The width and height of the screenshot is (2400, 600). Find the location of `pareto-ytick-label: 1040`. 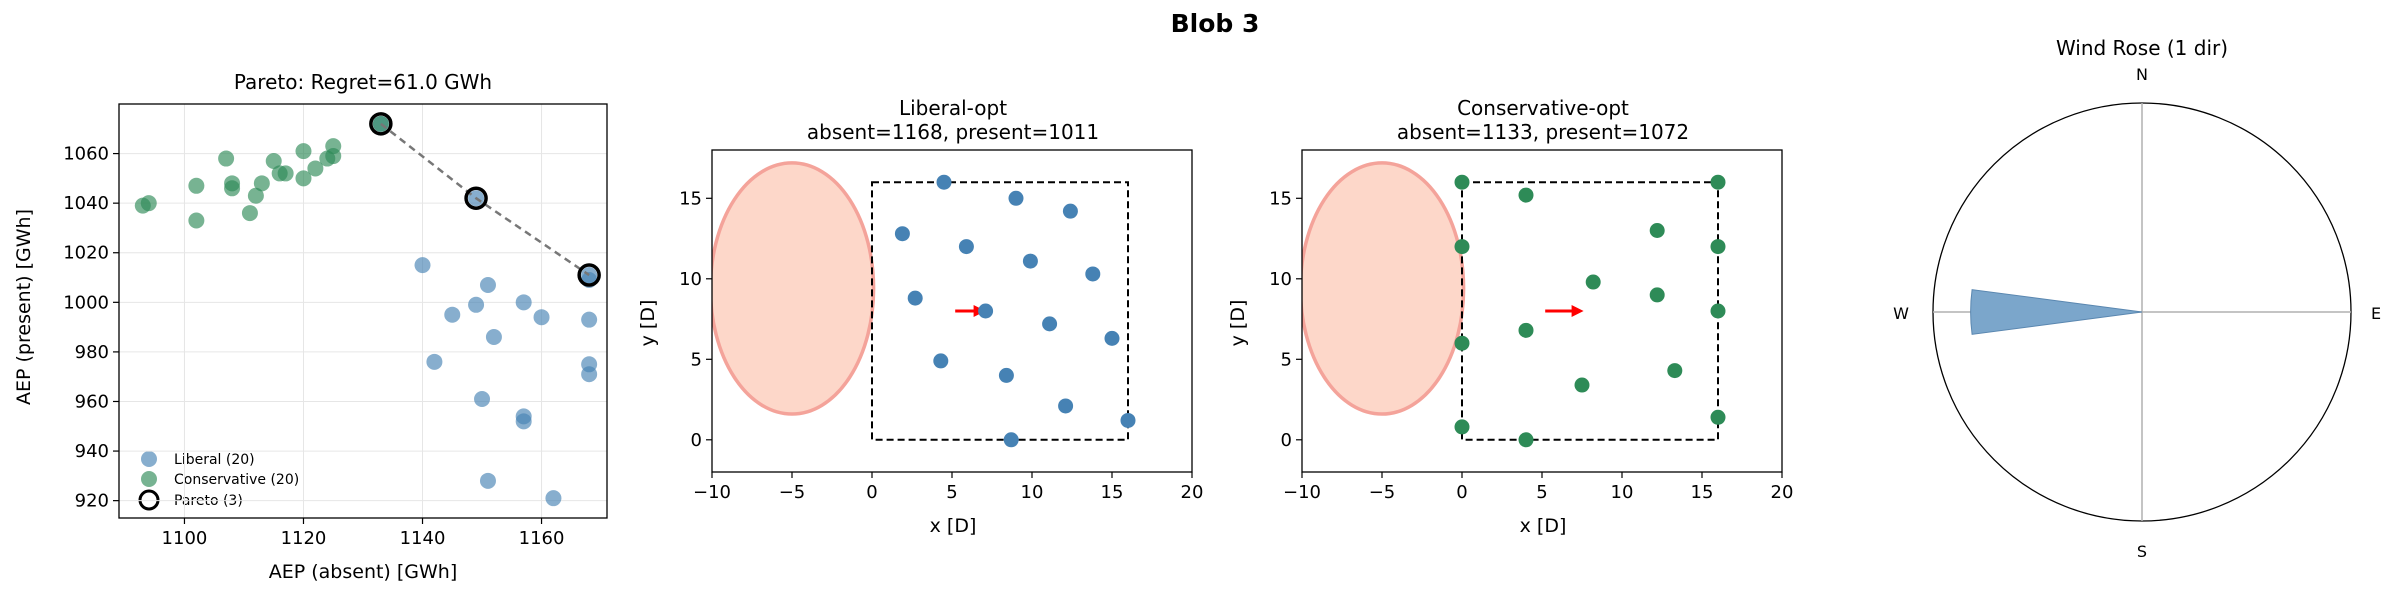

pareto-ytick-label: 1040 is located at coordinates (86, 203).